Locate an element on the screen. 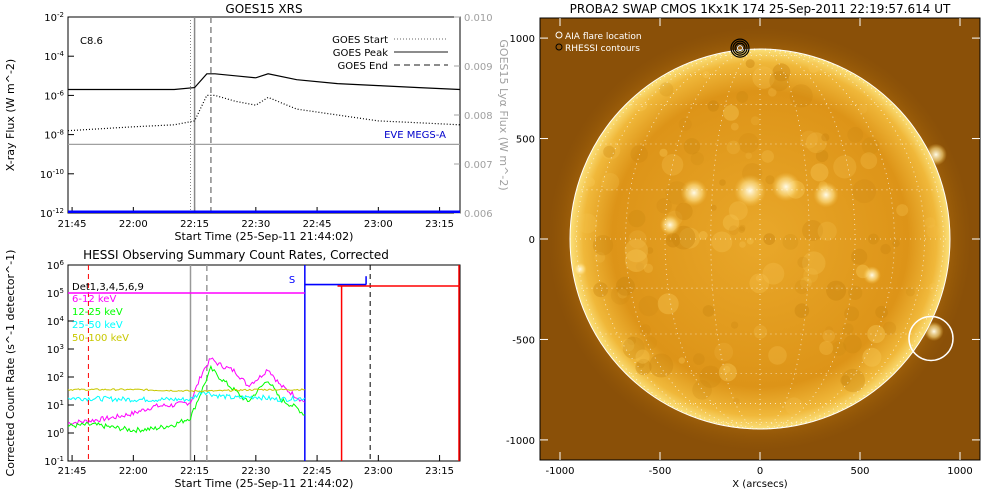 The height and width of the screenshot is (500, 1000). swap-x-tick-label: 500 is located at coordinates (859, 471).